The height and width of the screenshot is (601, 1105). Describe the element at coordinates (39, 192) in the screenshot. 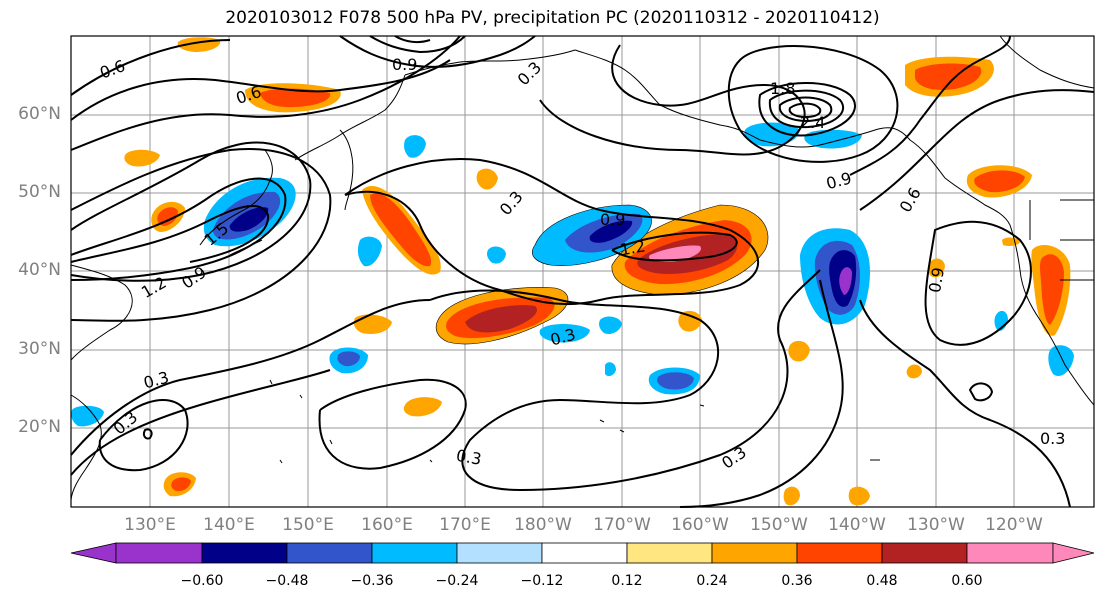

I see `lat-label: 50°N` at that location.